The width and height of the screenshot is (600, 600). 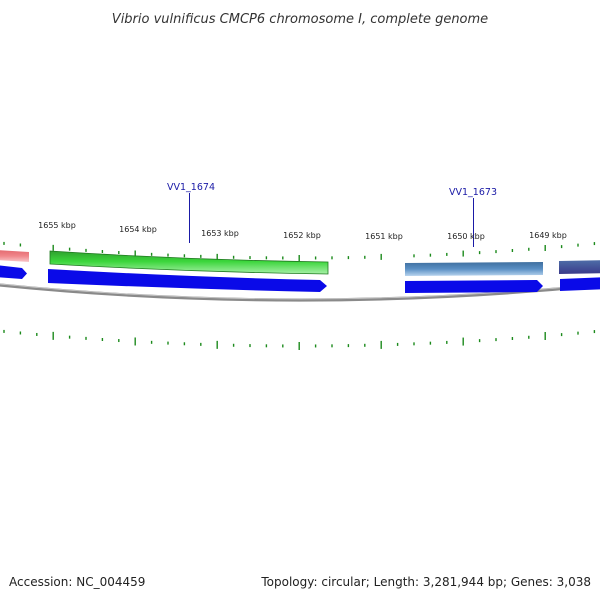 What do you see at coordinates (580, 284) in the screenshot?
I see `feature-blue-right` at bounding box center [580, 284].